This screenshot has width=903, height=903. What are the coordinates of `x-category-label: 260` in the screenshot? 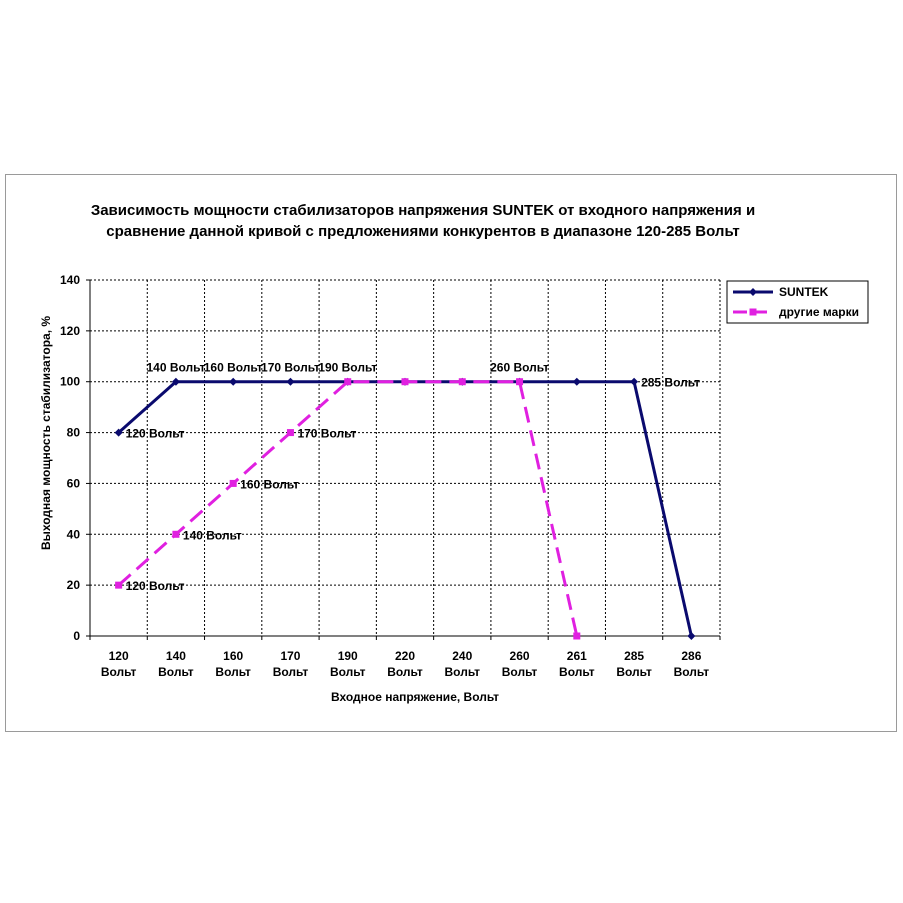 It's located at (520, 656).